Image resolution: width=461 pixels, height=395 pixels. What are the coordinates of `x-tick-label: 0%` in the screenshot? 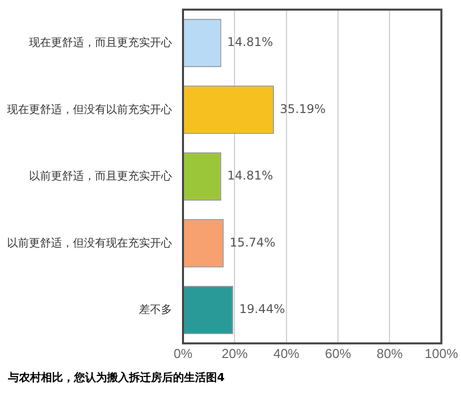 It's located at (183, 353).